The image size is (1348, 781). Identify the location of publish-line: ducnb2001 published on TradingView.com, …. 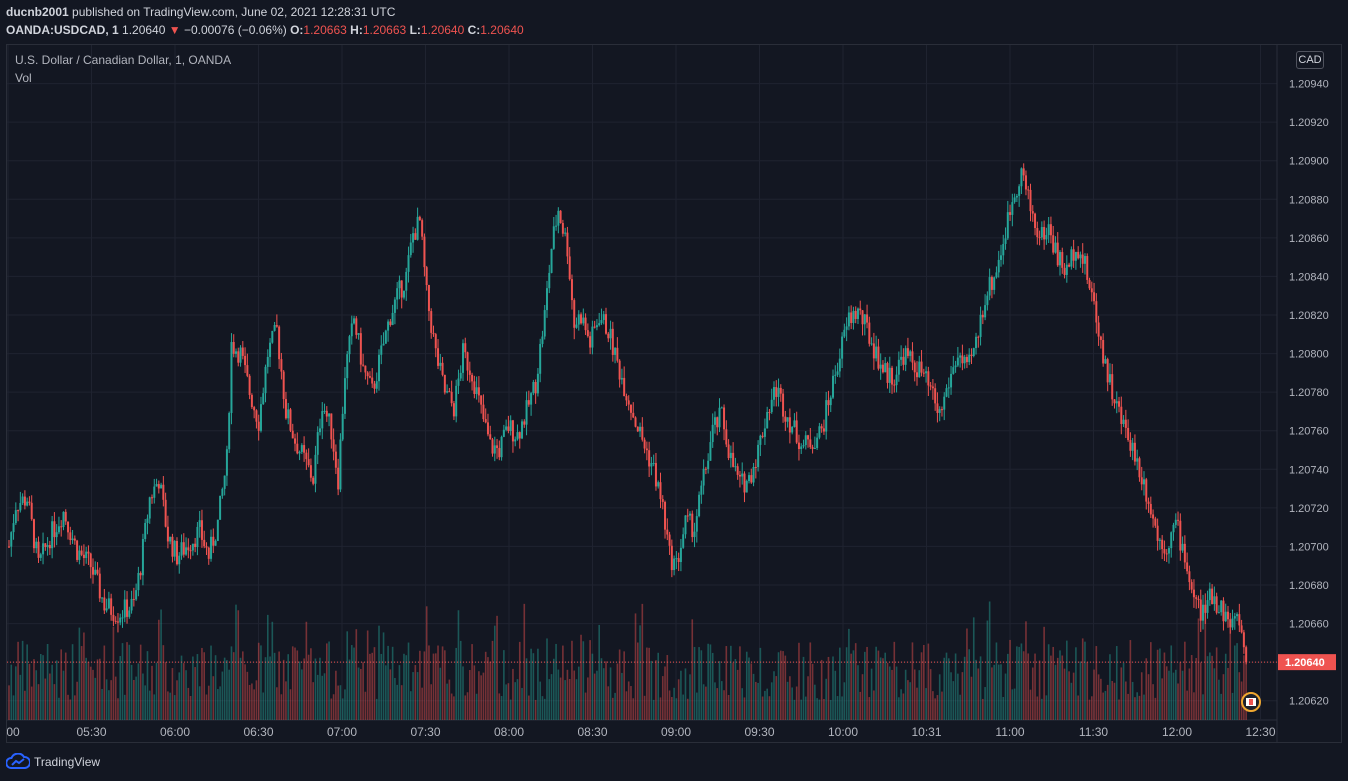
(200, 12).